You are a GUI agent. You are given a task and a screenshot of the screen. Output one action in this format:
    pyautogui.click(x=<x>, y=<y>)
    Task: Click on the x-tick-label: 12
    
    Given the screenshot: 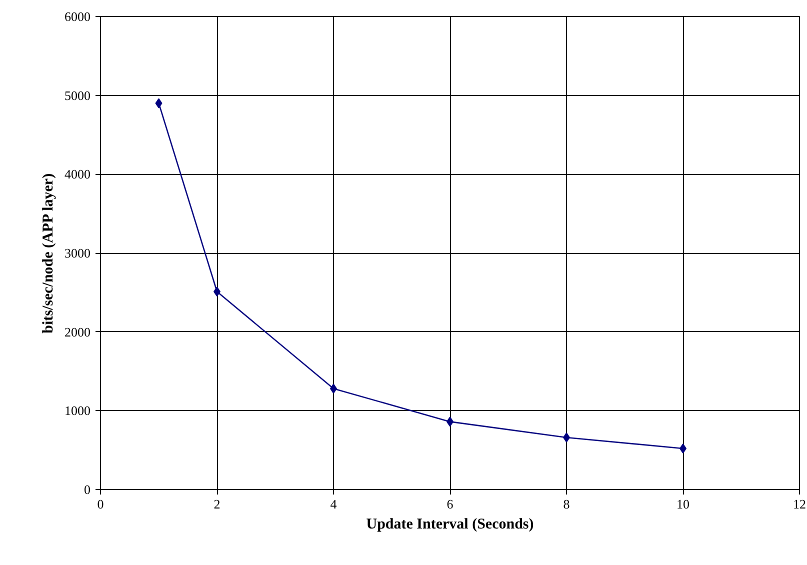 What is the action you would take?
    pyautogui.click(x=799, y=504)
    